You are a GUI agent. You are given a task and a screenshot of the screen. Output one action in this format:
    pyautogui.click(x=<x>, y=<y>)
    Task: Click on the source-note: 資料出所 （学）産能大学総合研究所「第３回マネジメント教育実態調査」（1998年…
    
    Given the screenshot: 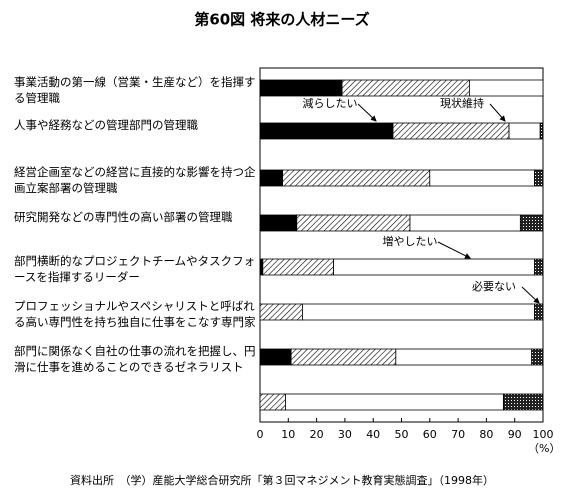 What is the action you would take?
    pyautogui.click(x=282, y=480)
    